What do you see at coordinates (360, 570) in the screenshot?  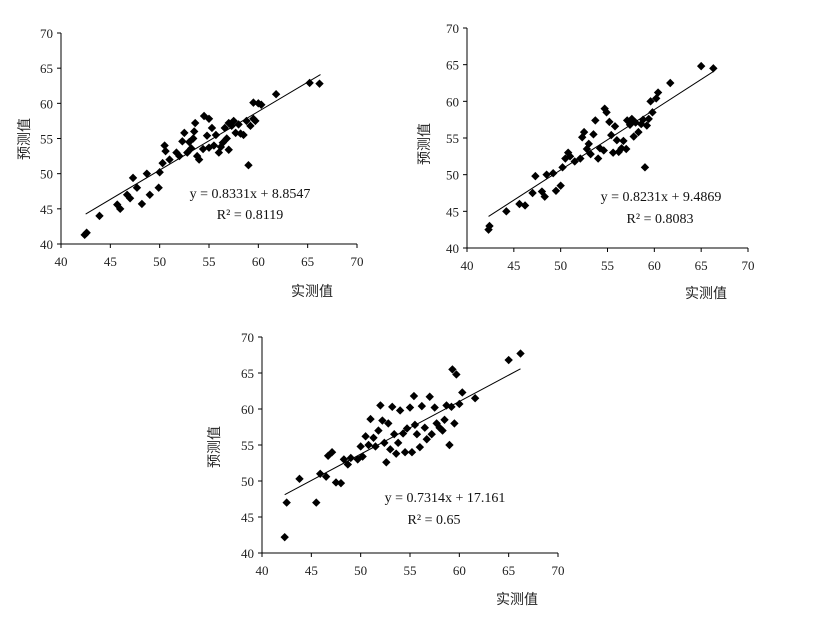 I see `chart-3-x-tick-label: 50` at bounding box center [360, 570].